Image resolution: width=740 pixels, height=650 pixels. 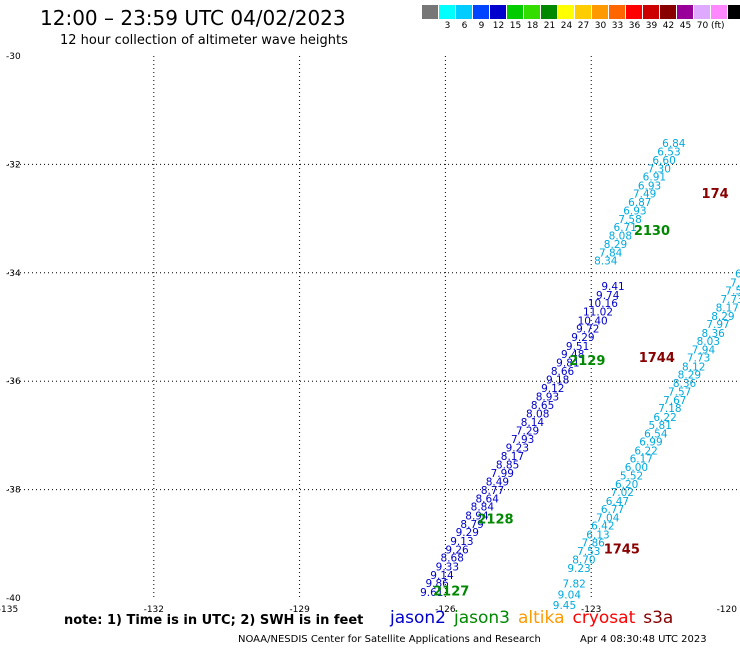 What do you see at coordinates (502, 474) in the screenshot?
I see `wave-height-label: 7.99` at bounding box center [502, 474].